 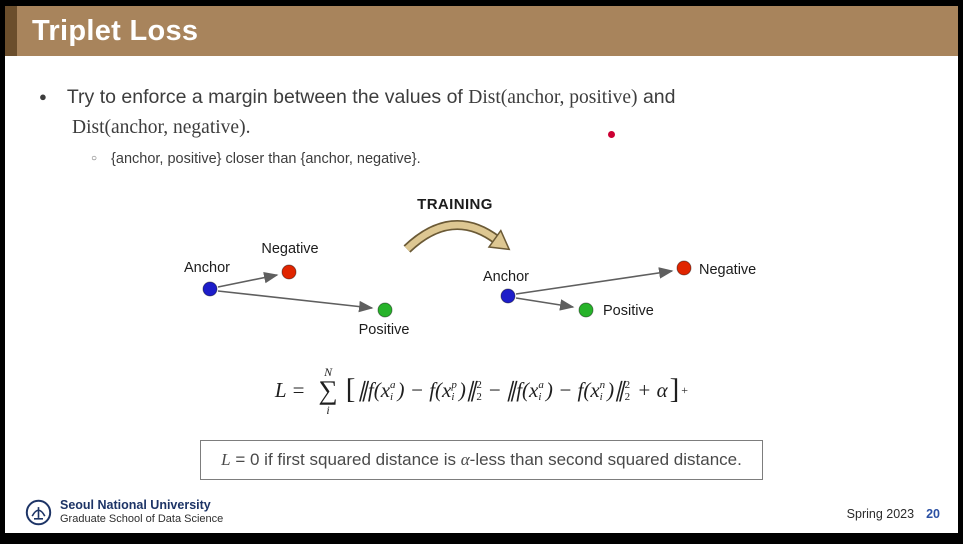 I want to click on school-name: Graduate School of Data Science, so click(x=142, y=519).